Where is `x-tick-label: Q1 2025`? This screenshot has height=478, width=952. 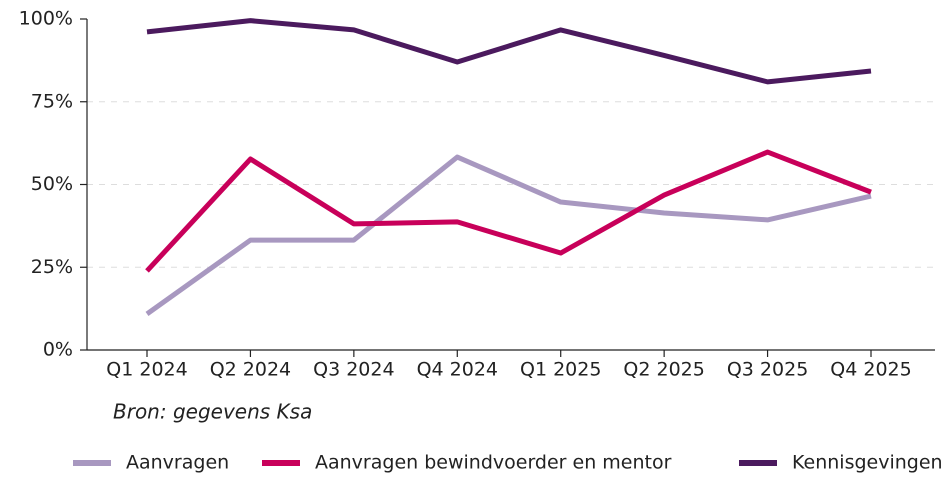
x-tick-label: Q1 2025 is located at coordinates (560, 370).